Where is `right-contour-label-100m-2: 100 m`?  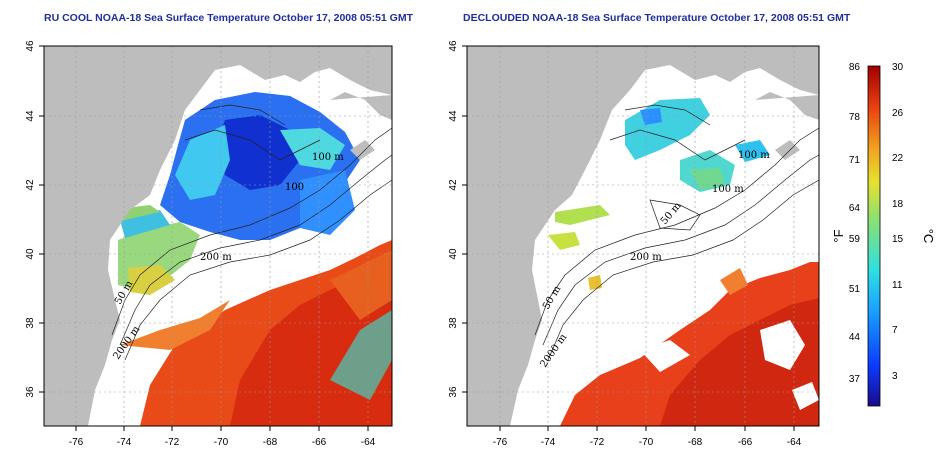 right-contour-label-100m-2: 100 m is located at coordinates (728, 189).